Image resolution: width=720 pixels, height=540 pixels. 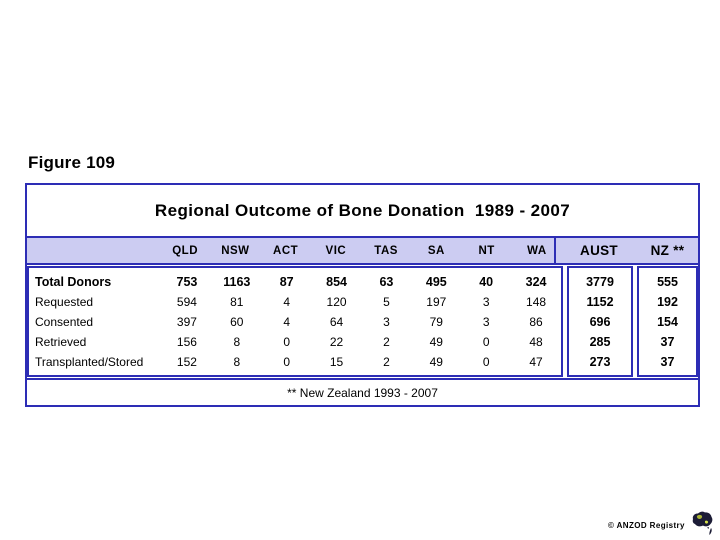 What do you see at coordinates (486, 281) in the screenshot?
I see `cell-value: 40` at bounding box center [486, 281].